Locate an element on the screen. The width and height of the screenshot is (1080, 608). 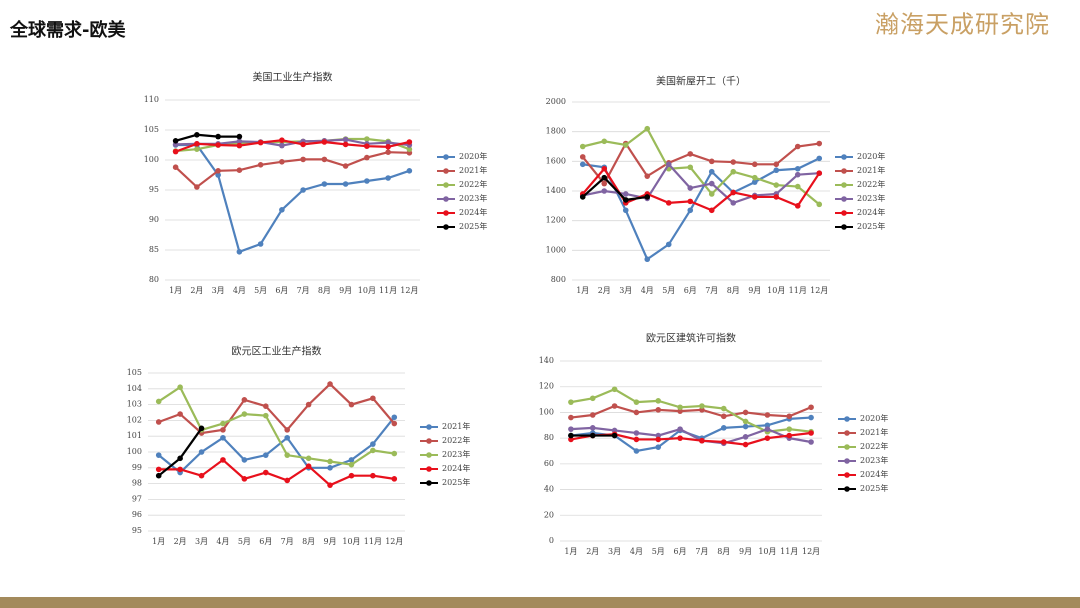
y-tick-label: 97 is located at coordinates (137, 498).